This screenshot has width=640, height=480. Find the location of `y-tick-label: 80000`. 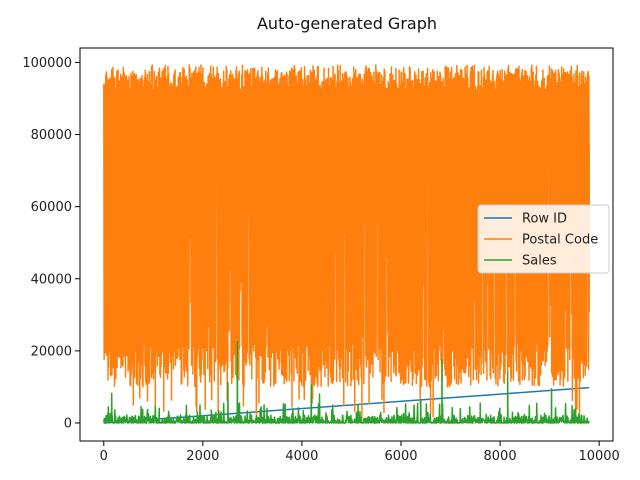

y-tick-label: 80000 is located at coordinates (51, 135).